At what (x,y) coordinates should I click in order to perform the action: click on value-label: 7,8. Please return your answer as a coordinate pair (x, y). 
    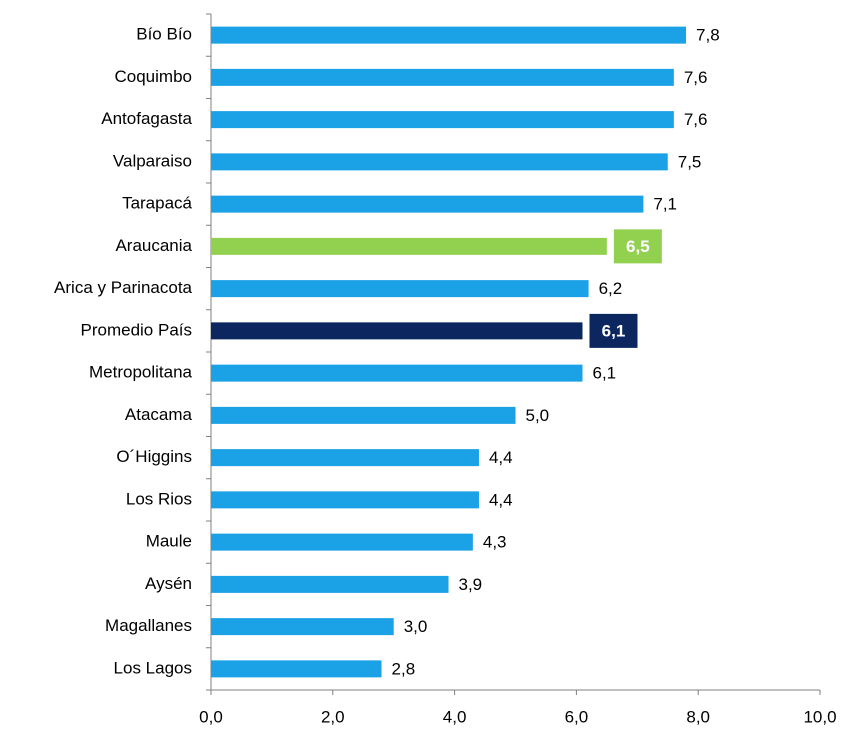
    Looking at the image, I should click on (708, 35).